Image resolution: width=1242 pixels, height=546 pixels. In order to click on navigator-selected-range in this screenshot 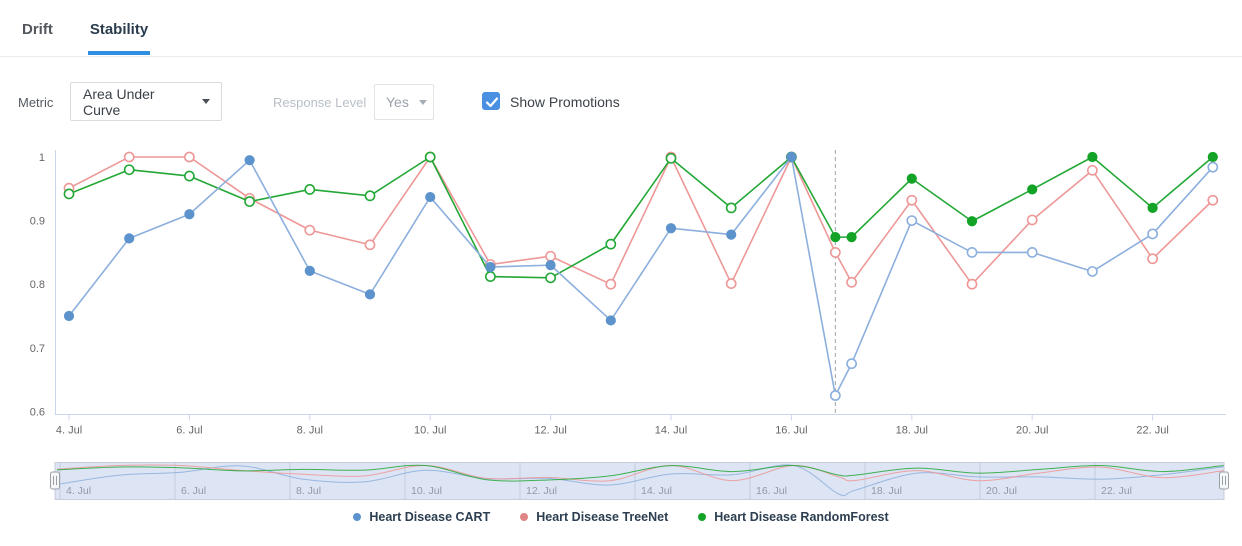, I will do `click(639, 481)`.